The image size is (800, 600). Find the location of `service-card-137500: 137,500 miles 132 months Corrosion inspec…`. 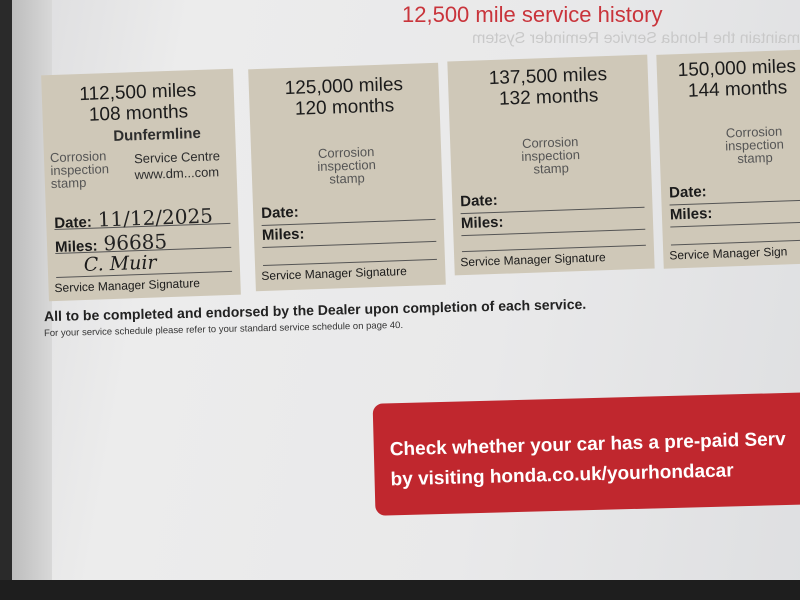

service-card-137500: 137,500 miles 132 months Corrosion inspec… is located at coordinates (551, 165).